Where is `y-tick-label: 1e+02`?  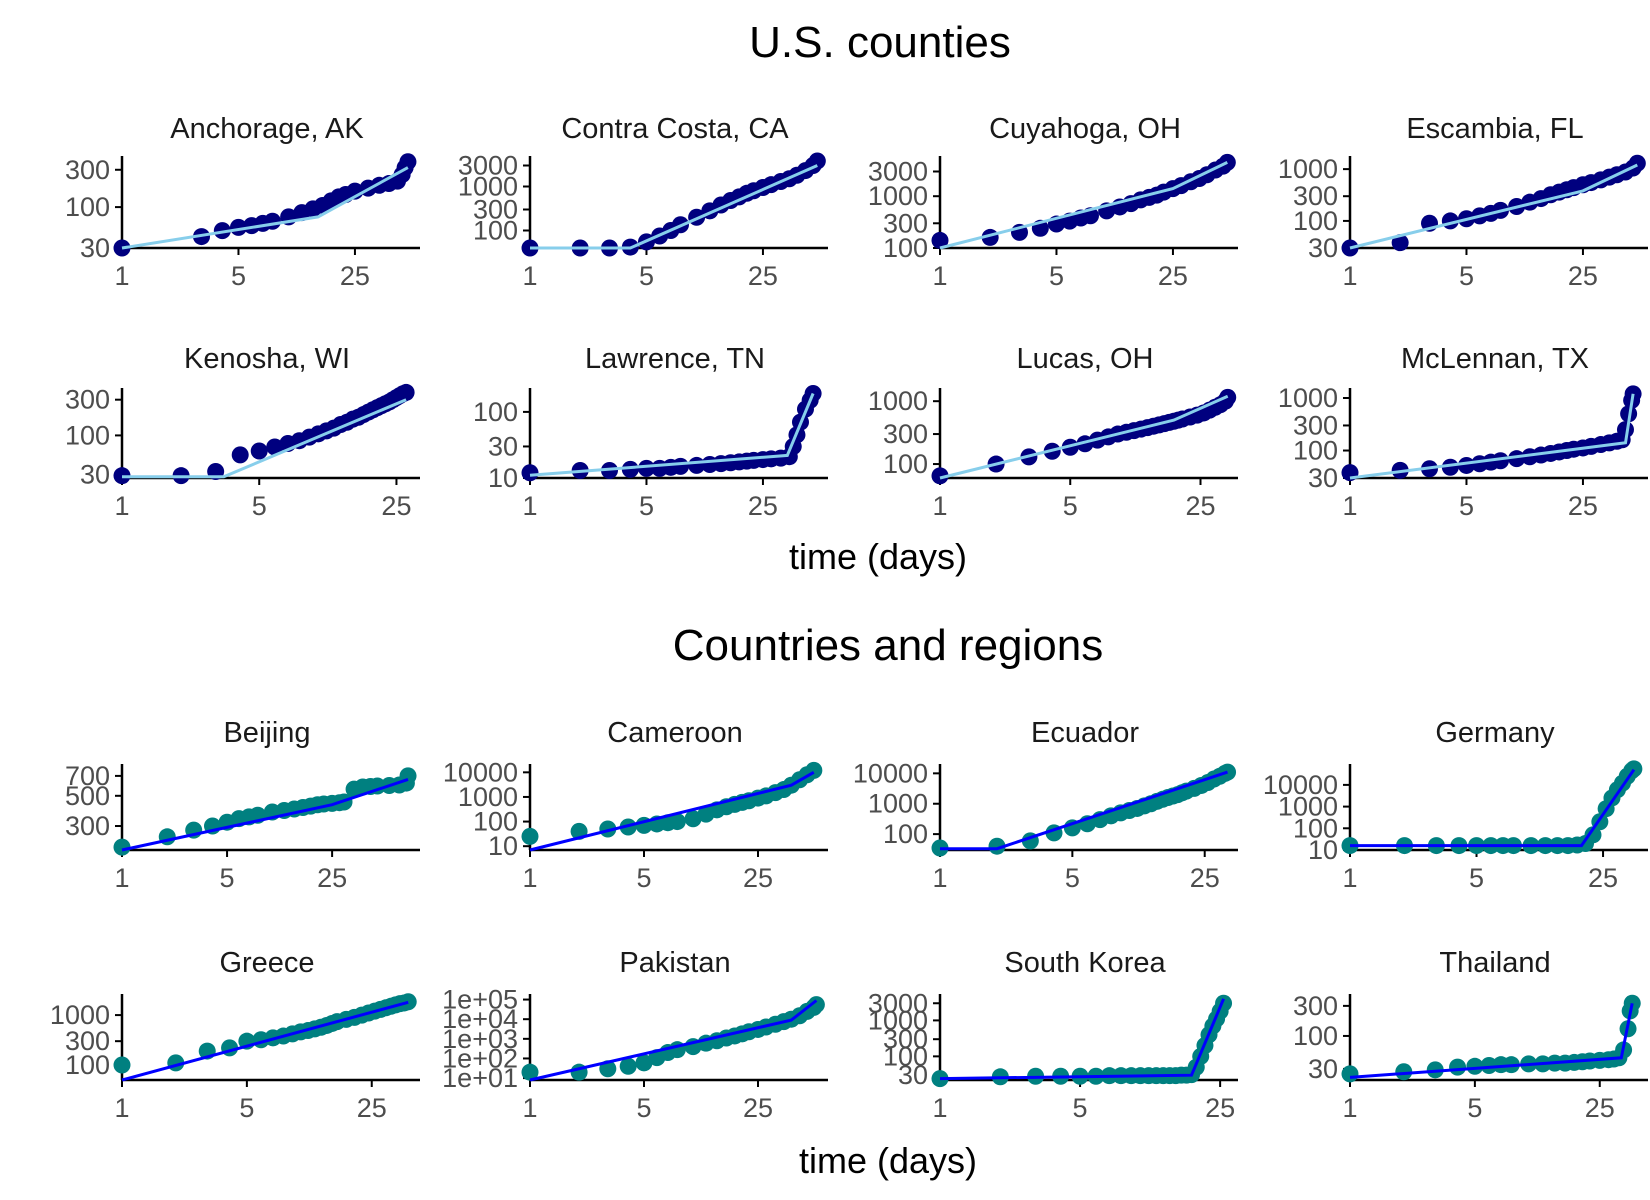
y-tick-label: 1e+02 is located at coordinates (480, 1058).